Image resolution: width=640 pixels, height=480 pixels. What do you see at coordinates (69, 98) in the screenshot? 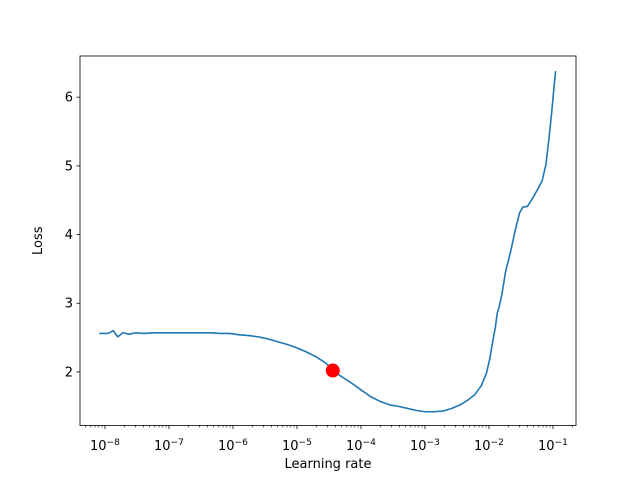
I see `y-tick-label: 6` at bounding box center [69, 98].